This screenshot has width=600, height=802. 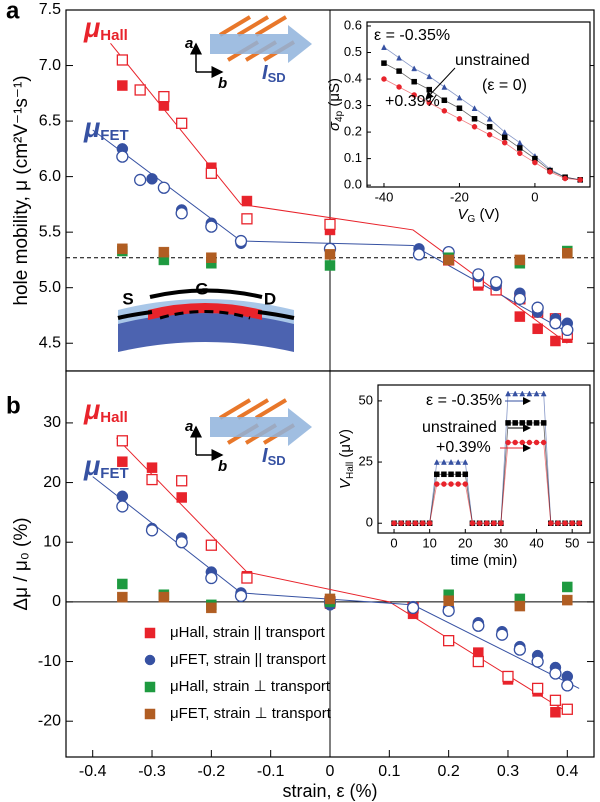 What do you see at coordinates (21, 190) in the screenshot?
I see `y-axis-title: hole mobility, μ (cm²V⁻¹s⁻¹)` at bounding box center [21, 190].